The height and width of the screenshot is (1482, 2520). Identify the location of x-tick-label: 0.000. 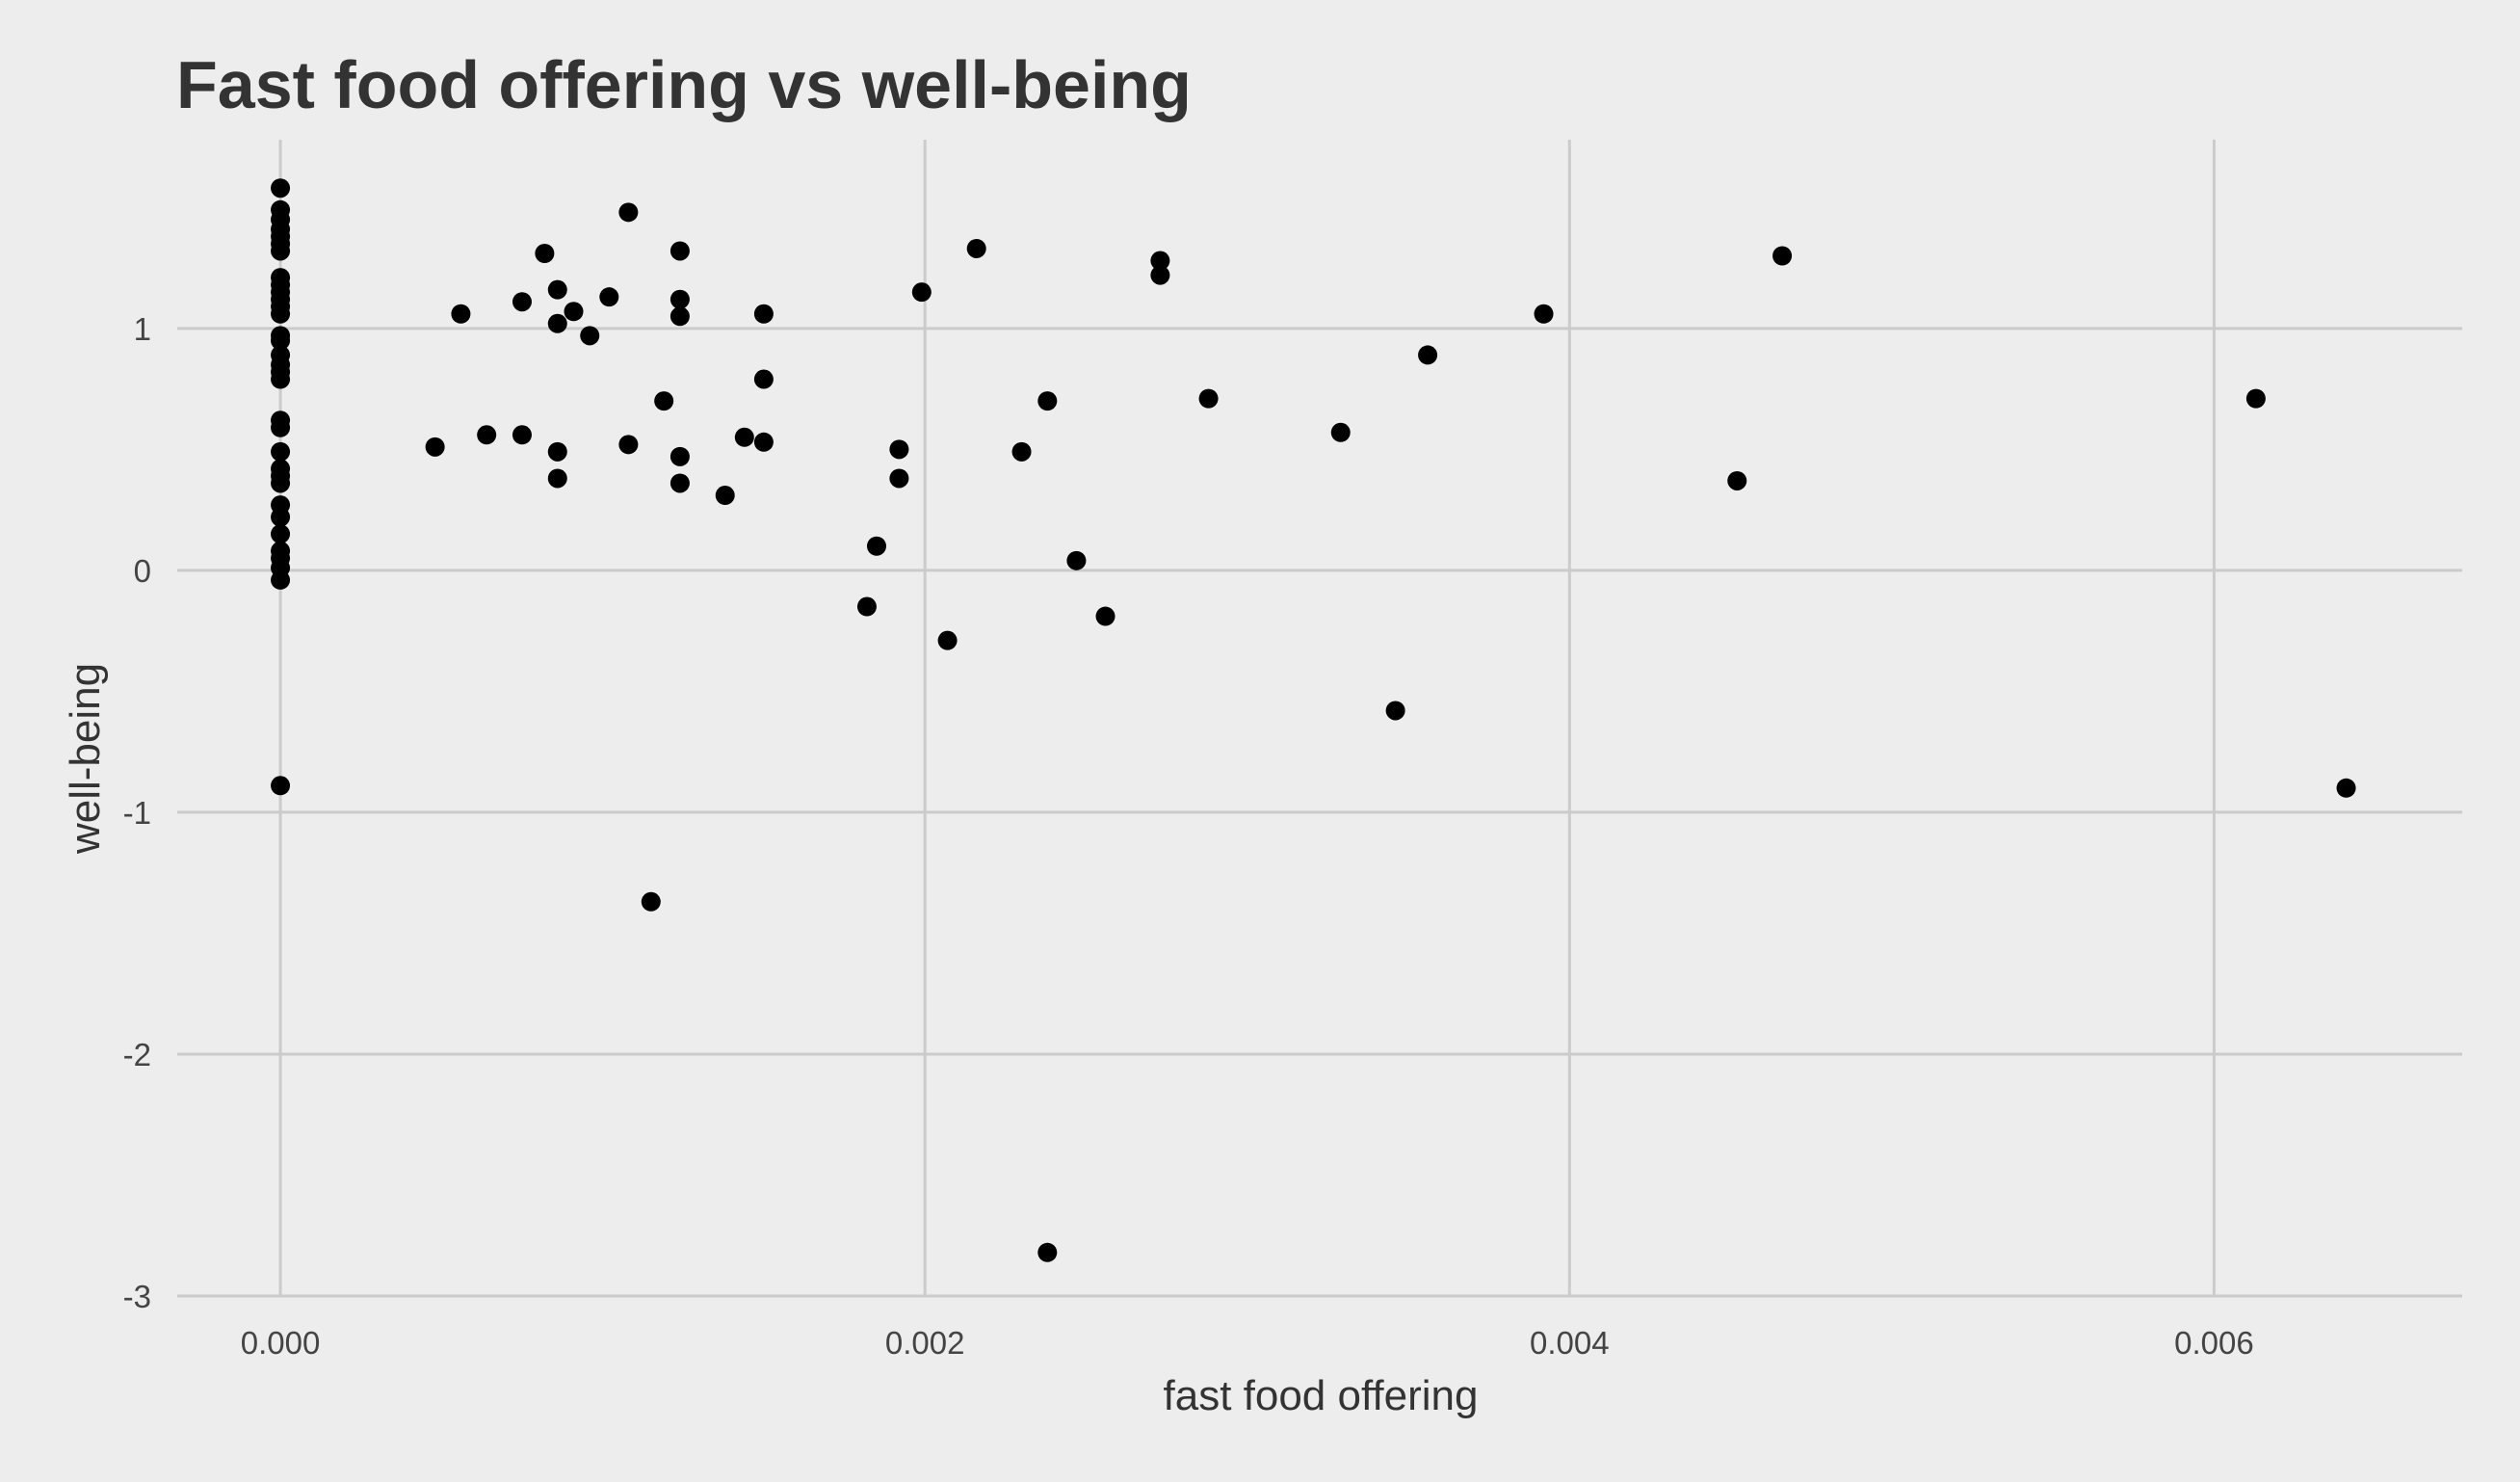
(281, 1343).